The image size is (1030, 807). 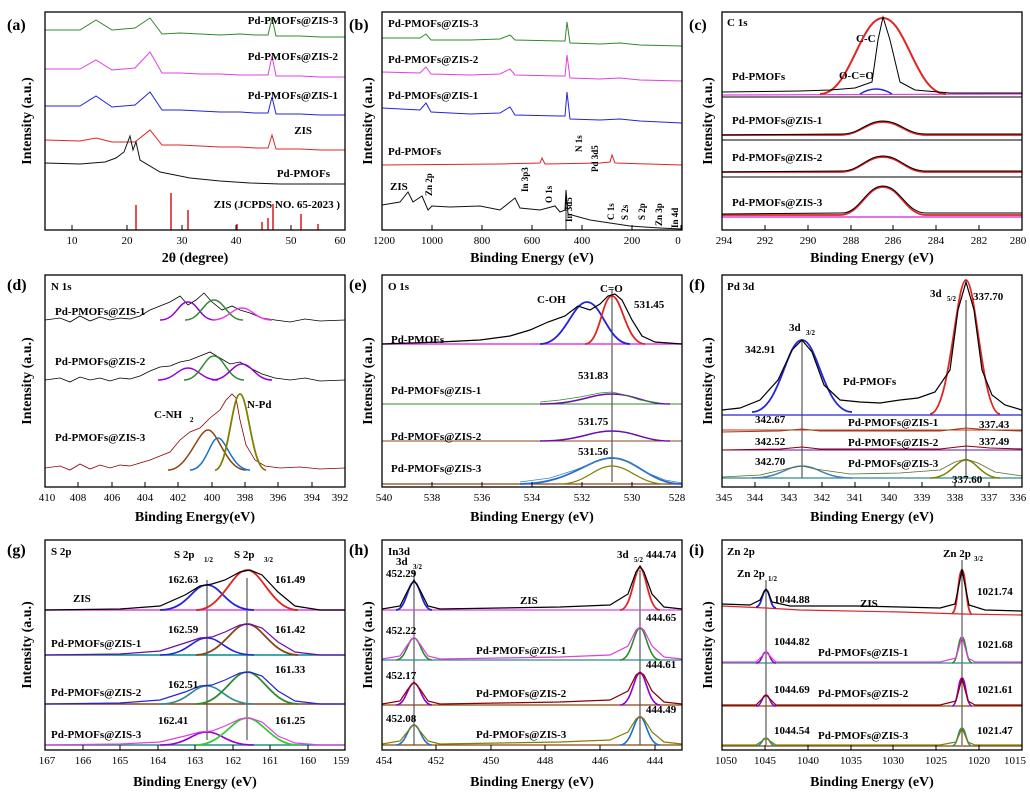 I want to click on f-trace-pdpmofs, so click(x=872, y=345).